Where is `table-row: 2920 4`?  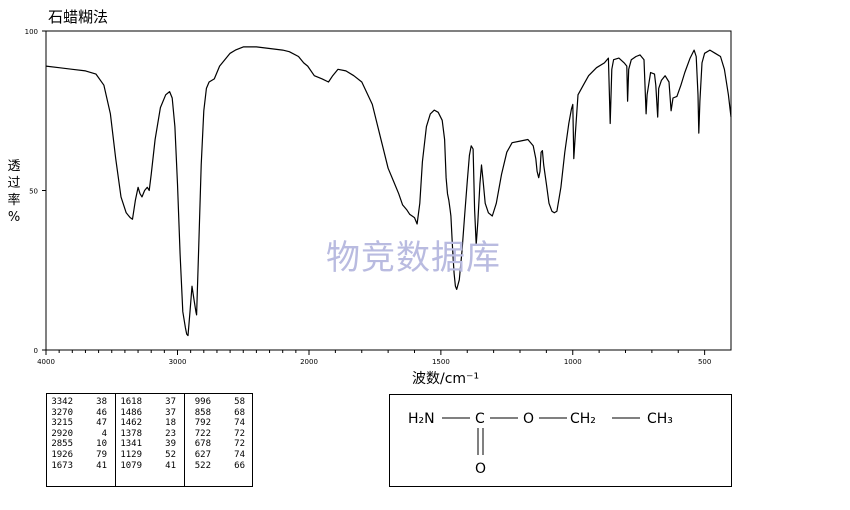
table-row: 2920 4 is located at coordinates (77, 434).